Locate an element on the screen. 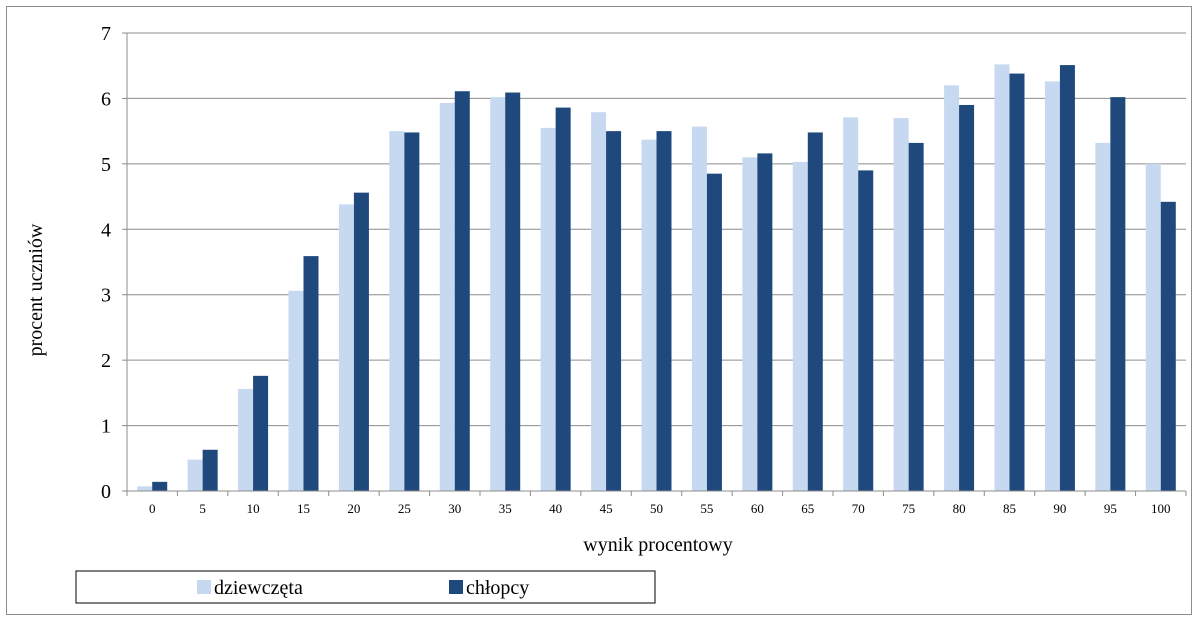 The width and height of the screenshot is (1199, 621). x-tick-label: 20 is located at coordinates (353, 508).